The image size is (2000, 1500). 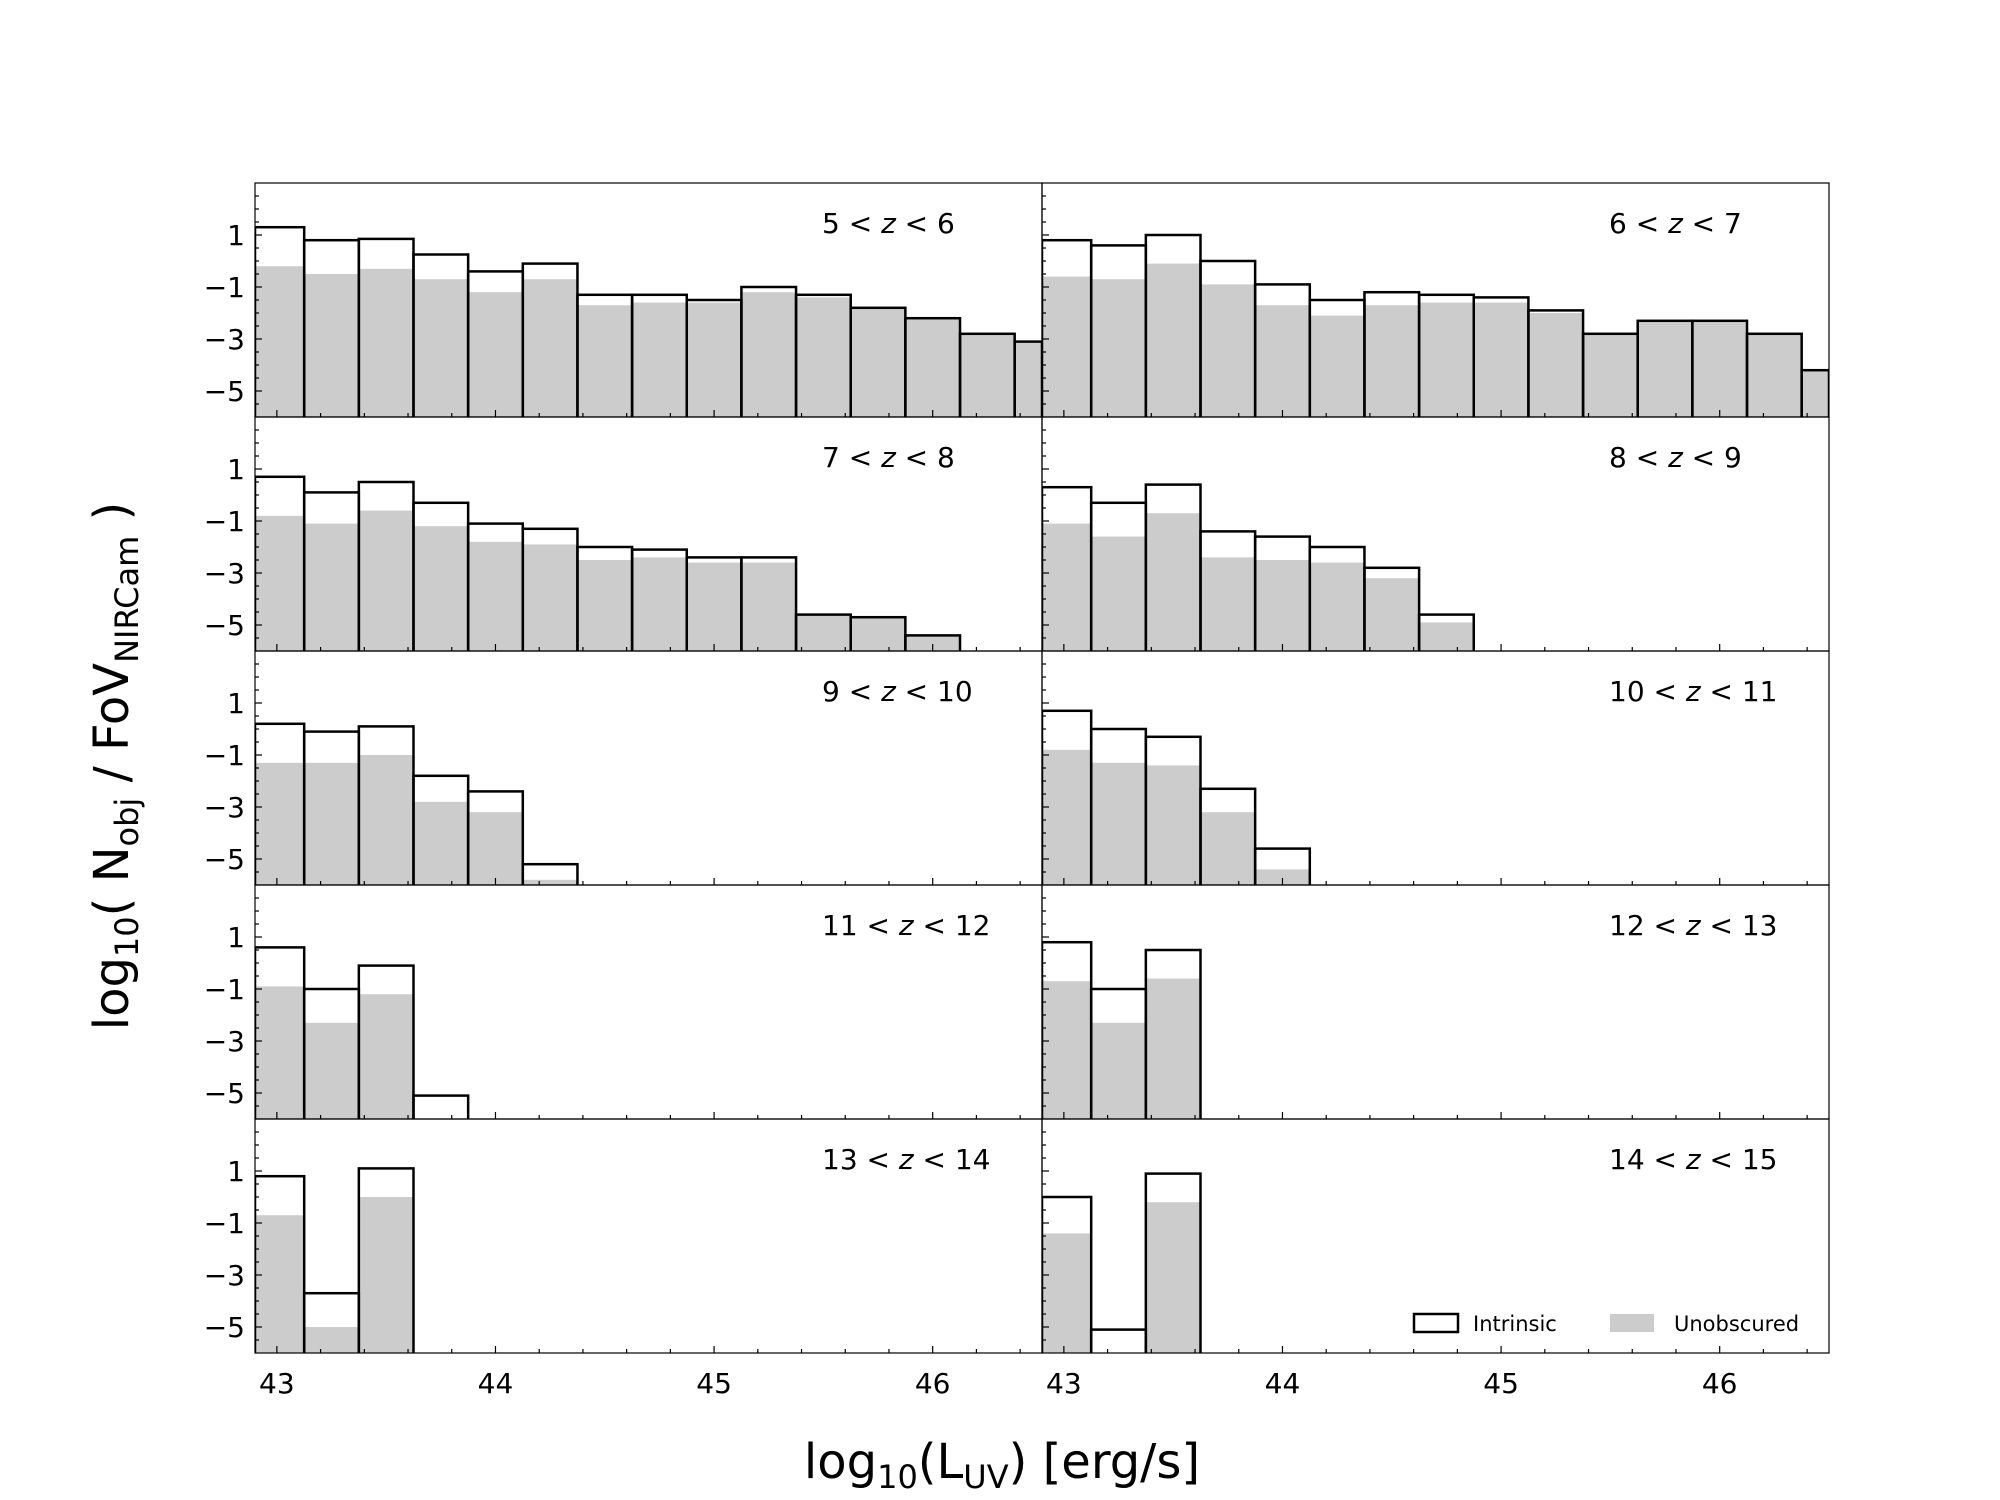 What do you see at coordinates (623, 1259) in the screenshot?
I see `panel-13-14: 1 −1 −3 −5 43 44 45 46 13 < z < 14` at bounding box center [623, 1259].